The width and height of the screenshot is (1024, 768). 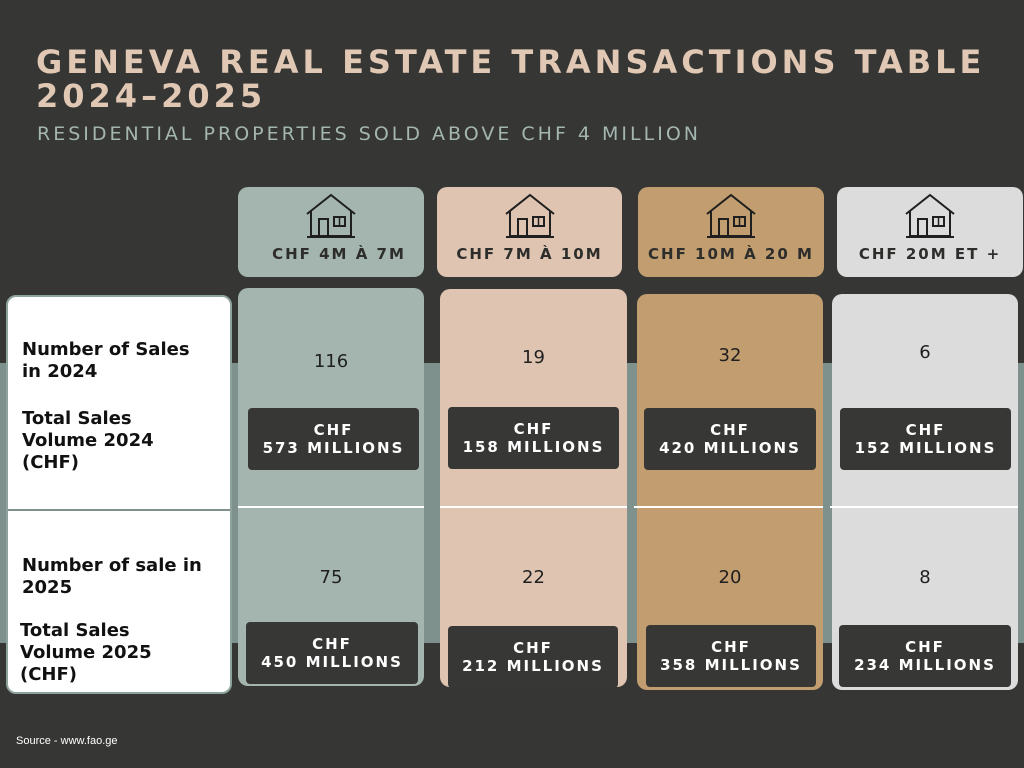 I want to click on volume-amount: 212 MILLIONS, so click(x=533, y=666).